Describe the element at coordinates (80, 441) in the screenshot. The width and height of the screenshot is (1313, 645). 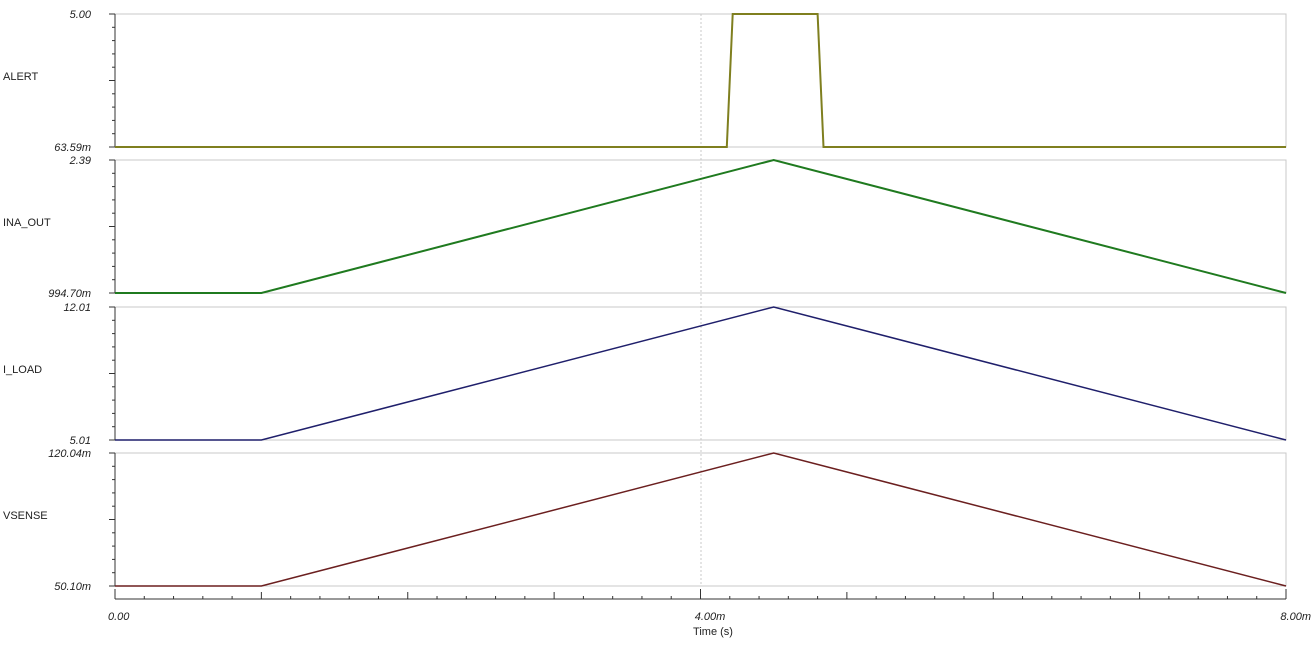
I see `y-tick-label-i-load-bottom: 5.01` at that location.